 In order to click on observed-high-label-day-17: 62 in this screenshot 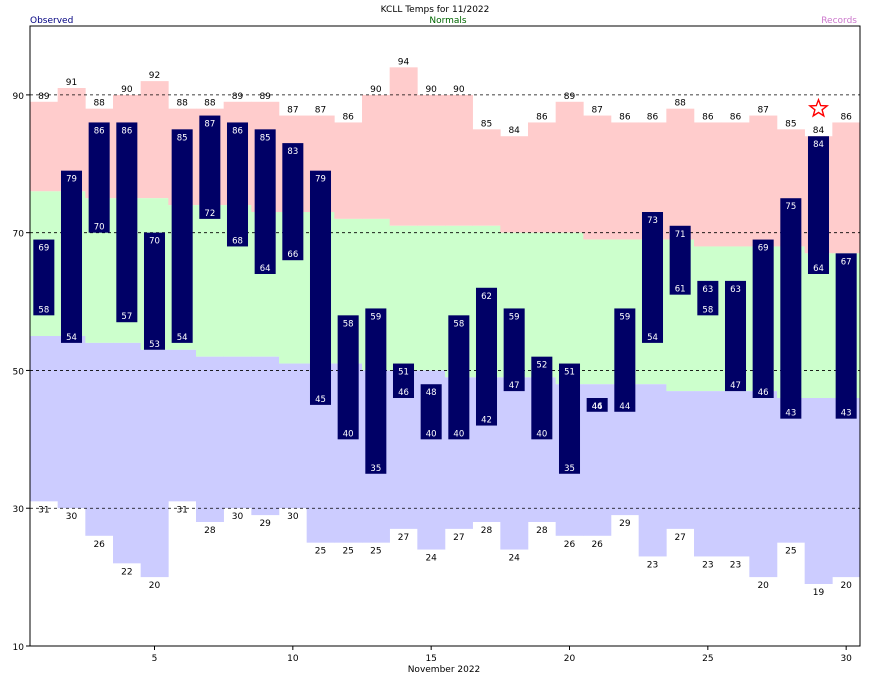, I will do `click(486, 297)`.